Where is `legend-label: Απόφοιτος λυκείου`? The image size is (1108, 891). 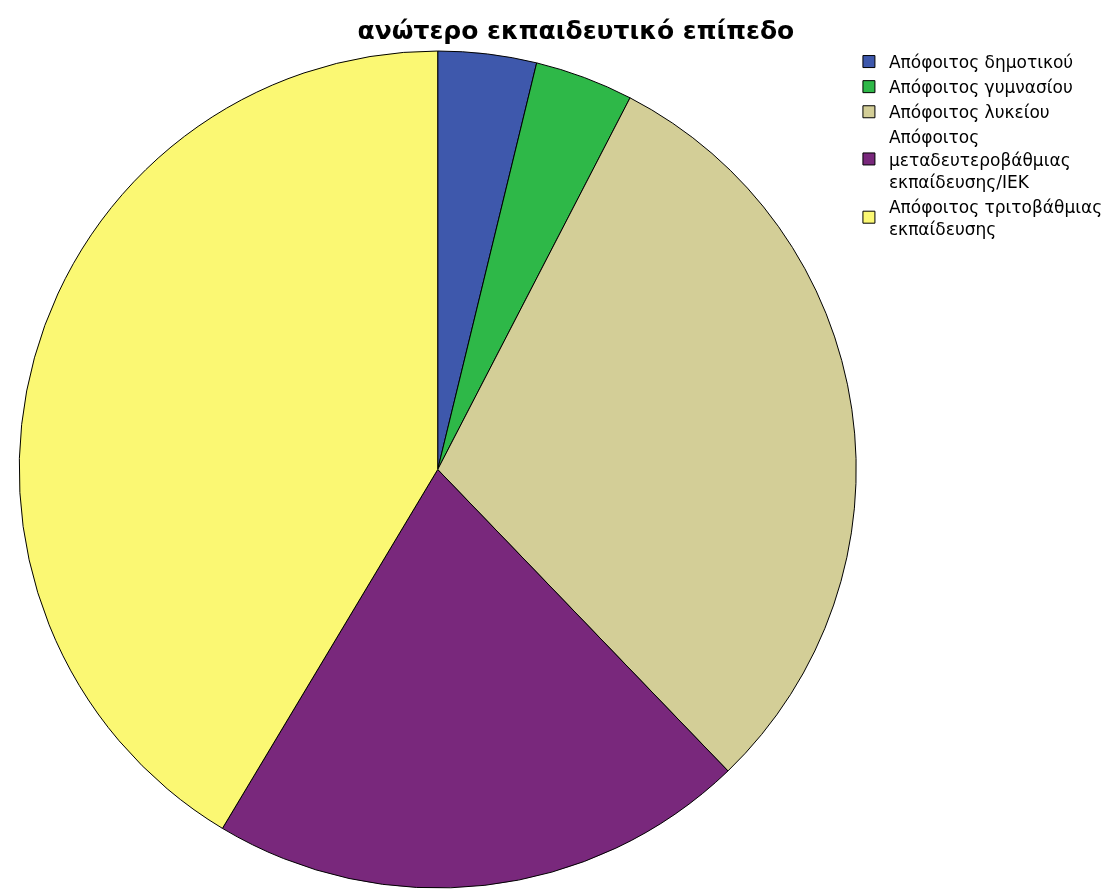 legend-label: Απόφοιτος λυκείου is located at coordinates (969, 112).